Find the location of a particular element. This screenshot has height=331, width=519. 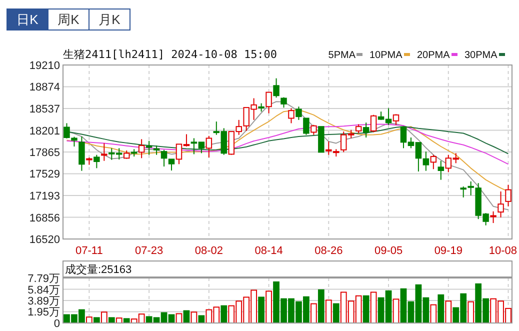

x-tick-label: 07-23 is located at coordinates (149, 251).